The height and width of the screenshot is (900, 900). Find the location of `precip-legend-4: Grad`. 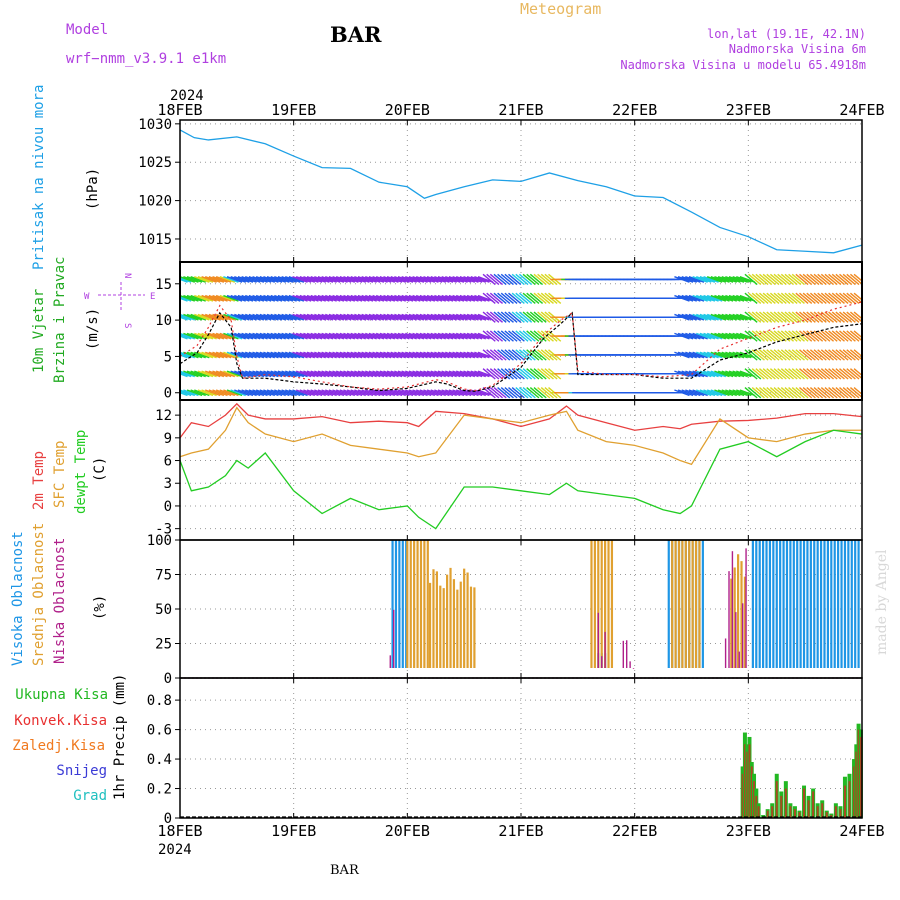

precip-legend-4: Grad is located at coordinates (90, 796).